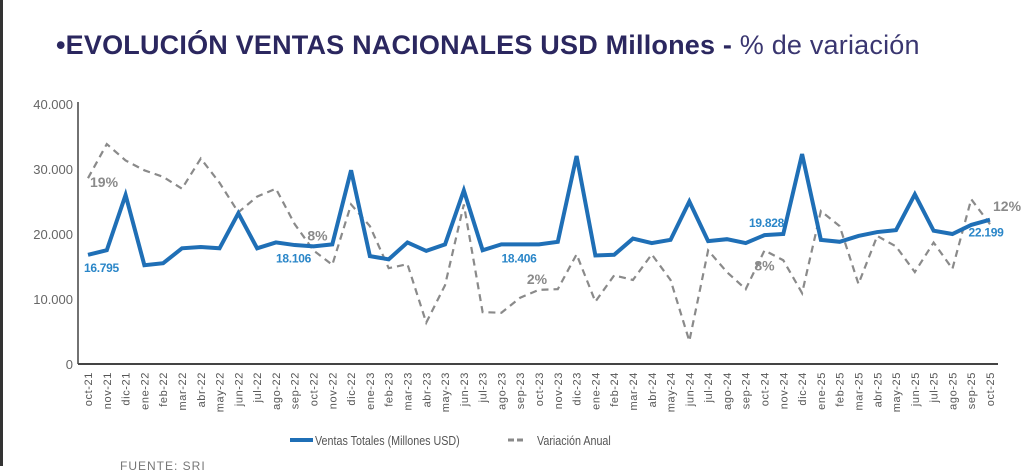 Image resolution: width=1024 pixels, height=473 pixels. What do you see at coordinates (333, 390) in the screenshot?
I see `x-tick-label: nov-22` at bounding box center [333, 390].